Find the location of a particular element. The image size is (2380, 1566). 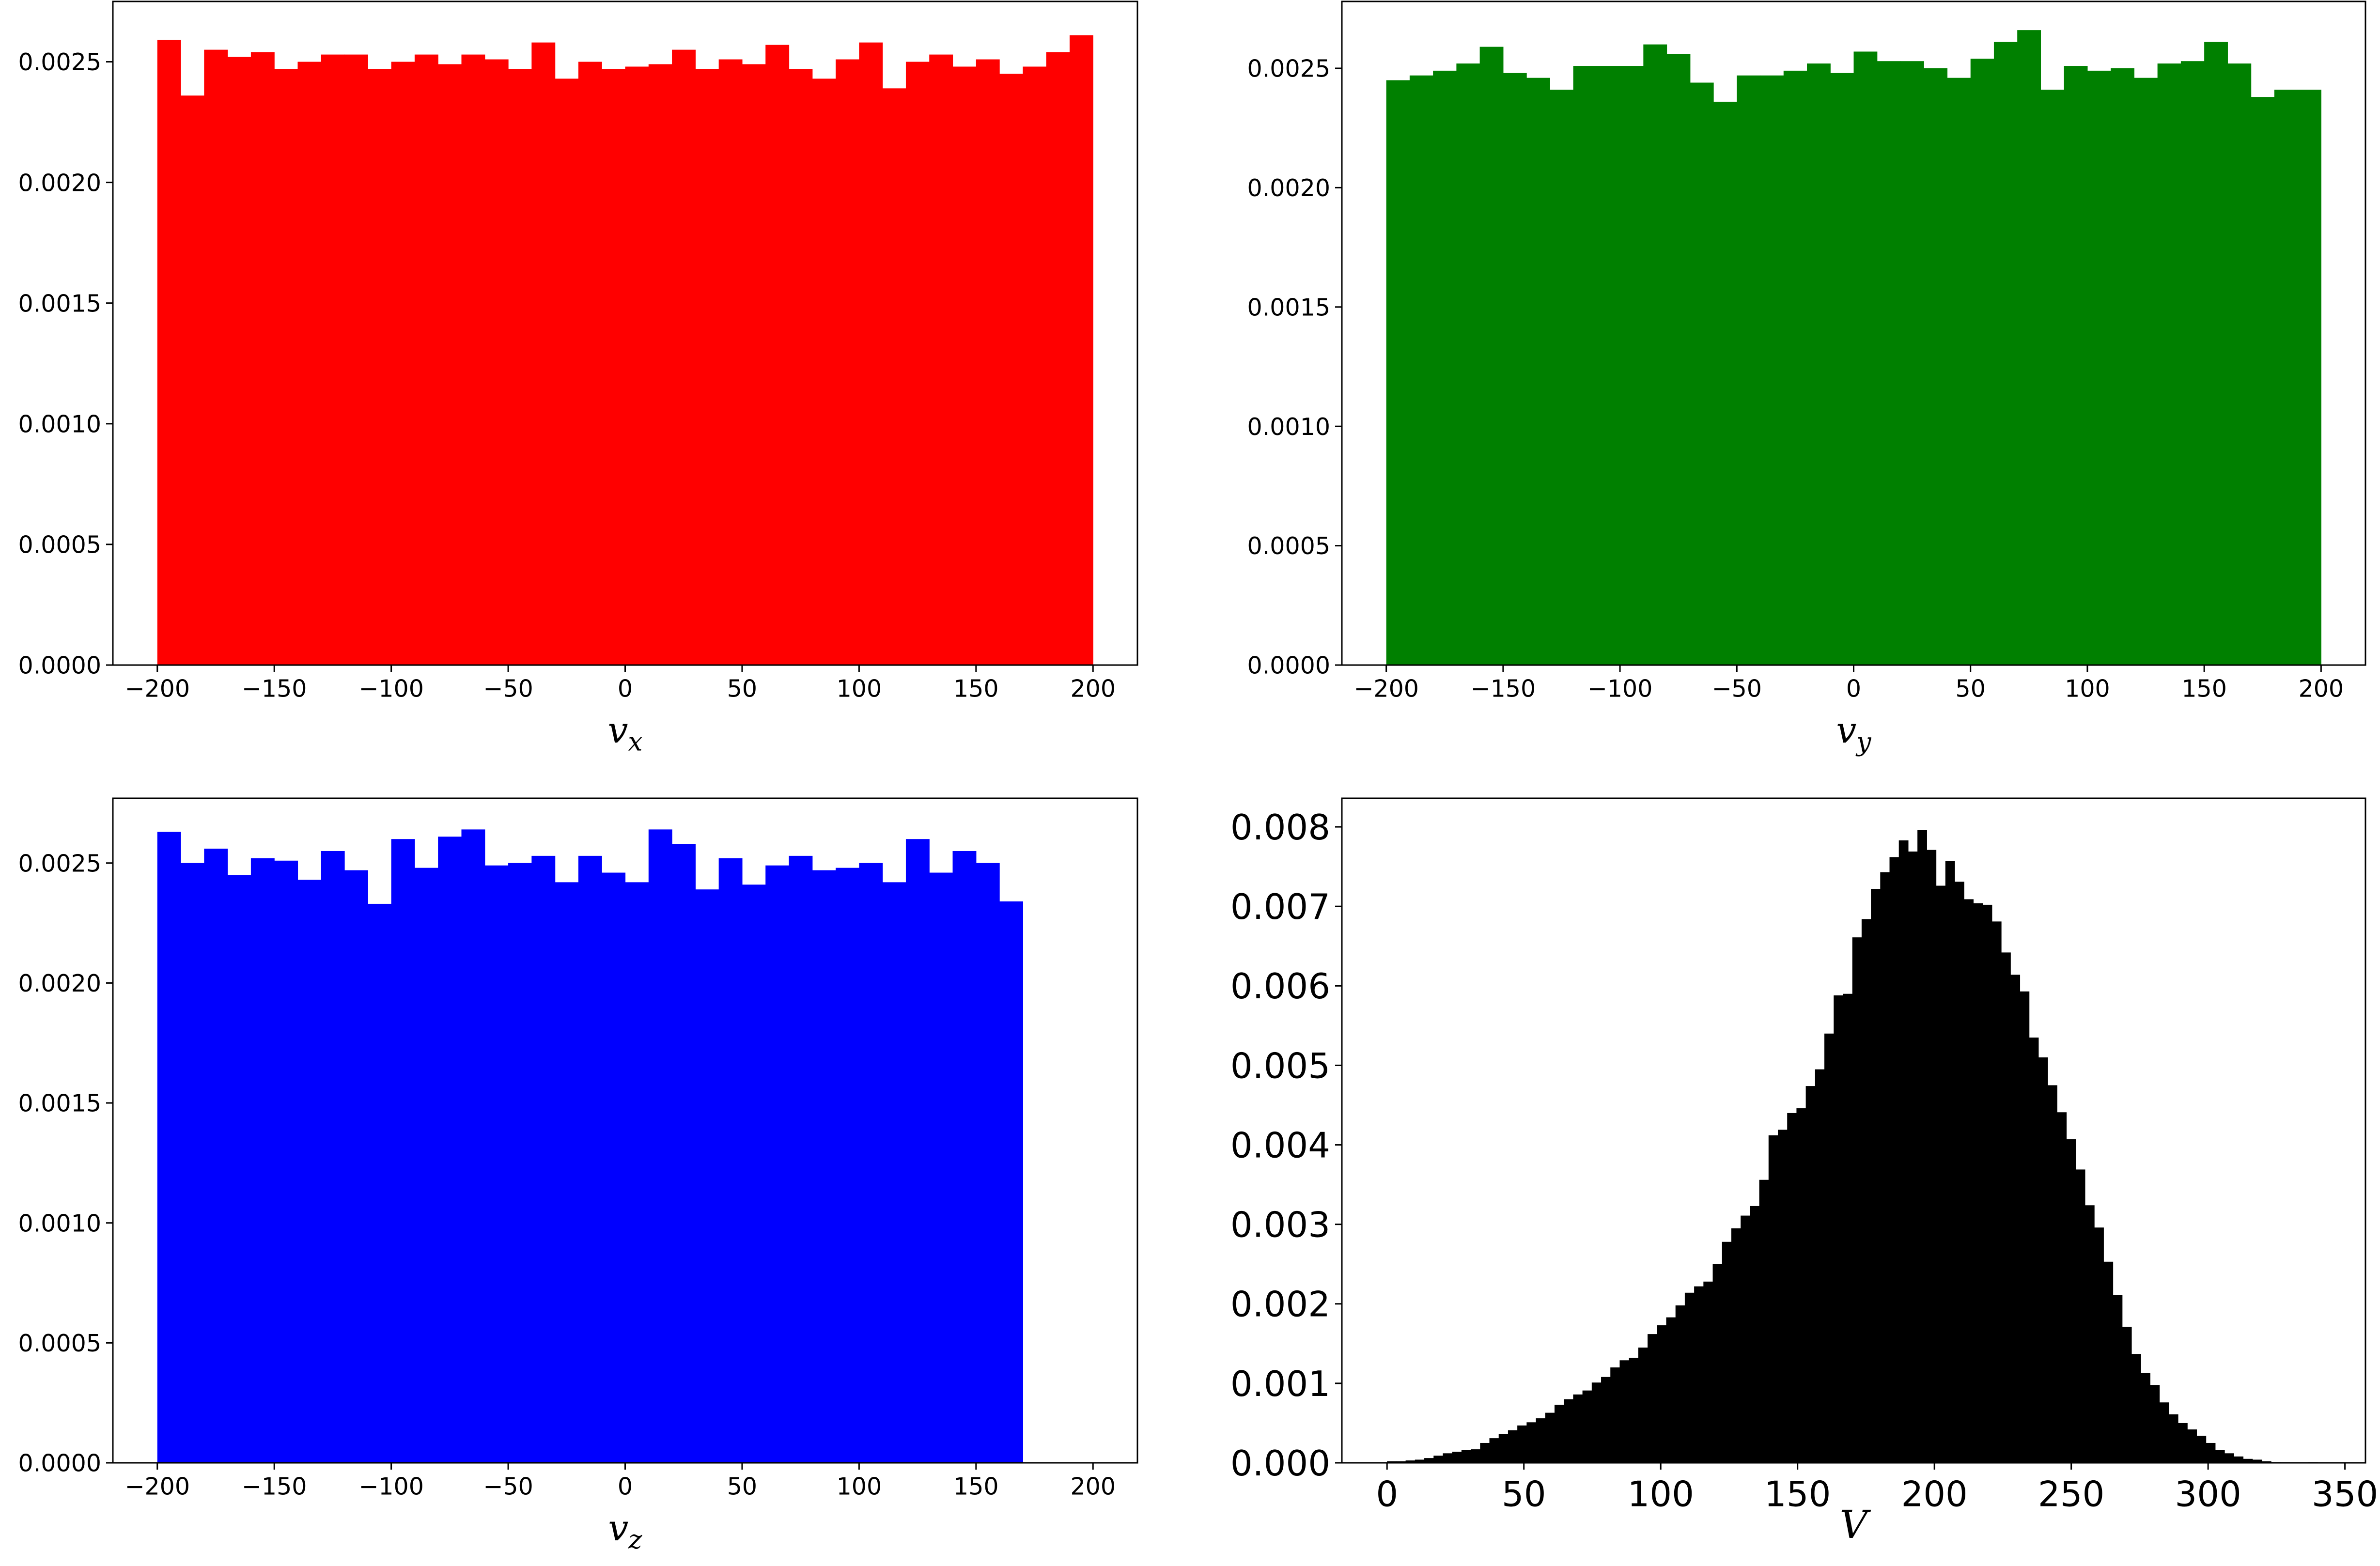

x-axis-label: V is located at coordinates (1856, 1524).